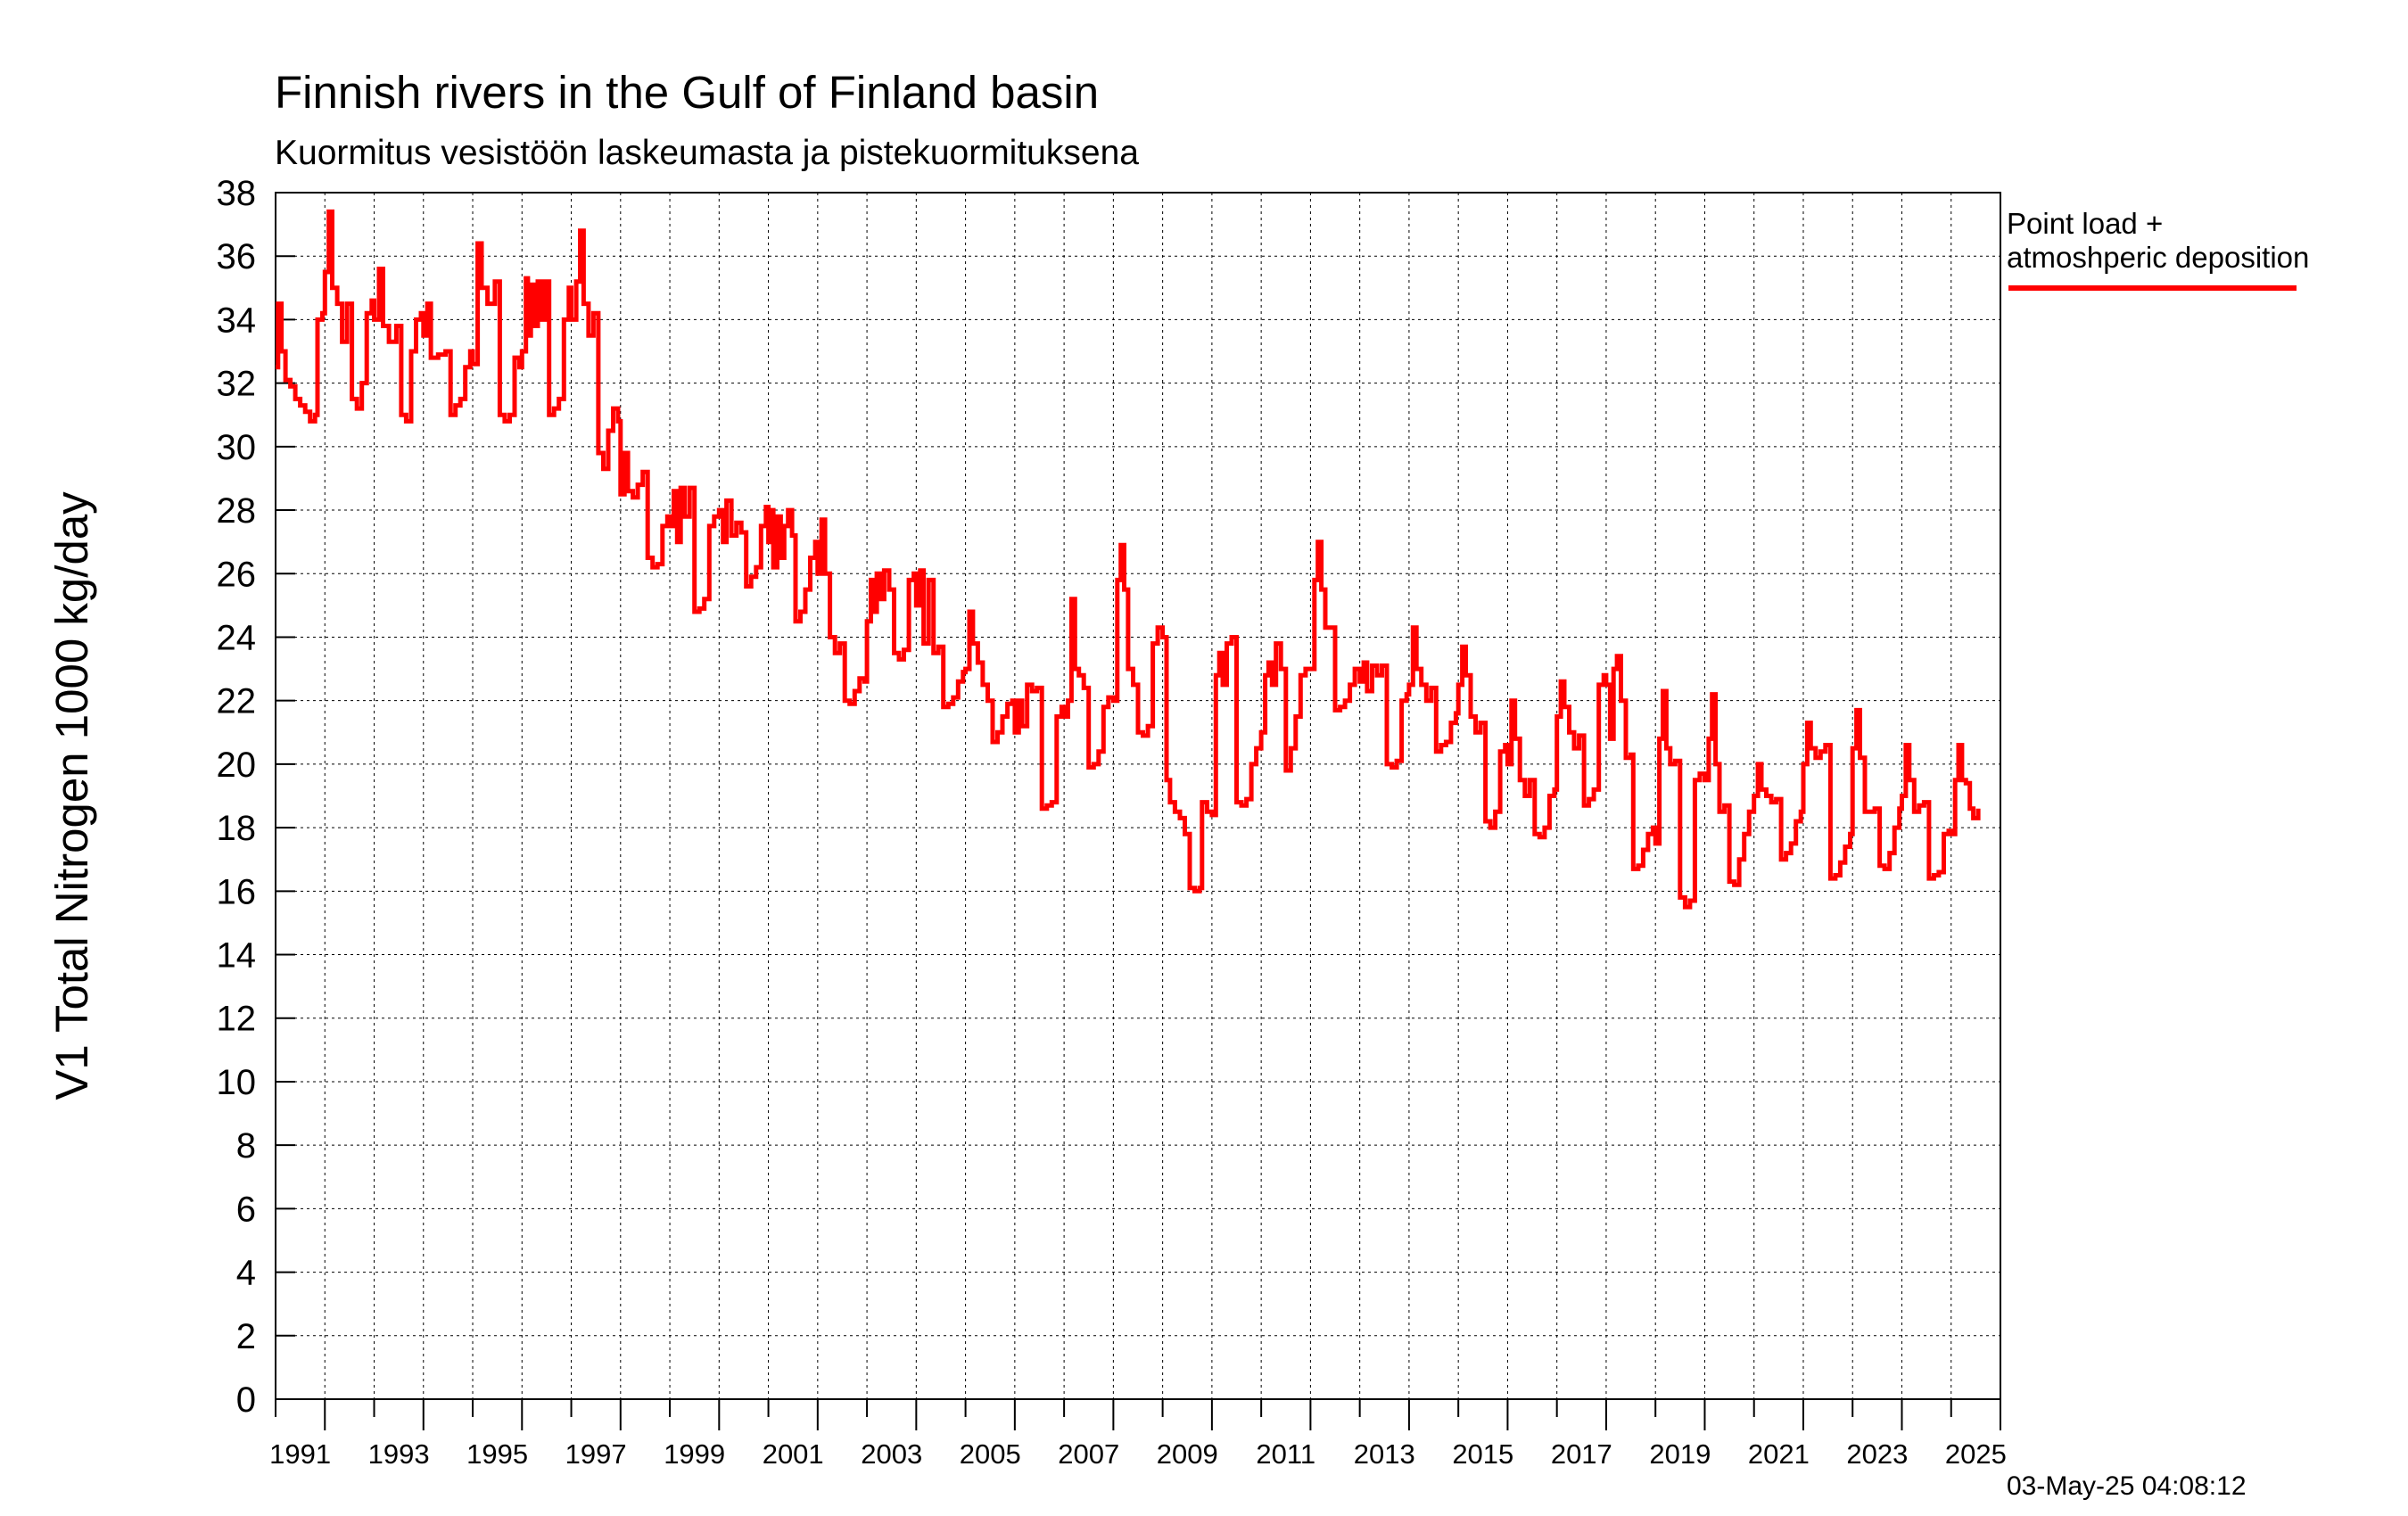 This screenshot has width=2408, height=1516. What do you see at coordinates (237, 1082) in the screenshot?
I see `y-tick-label: 10` at bounding box center [237, 1082].